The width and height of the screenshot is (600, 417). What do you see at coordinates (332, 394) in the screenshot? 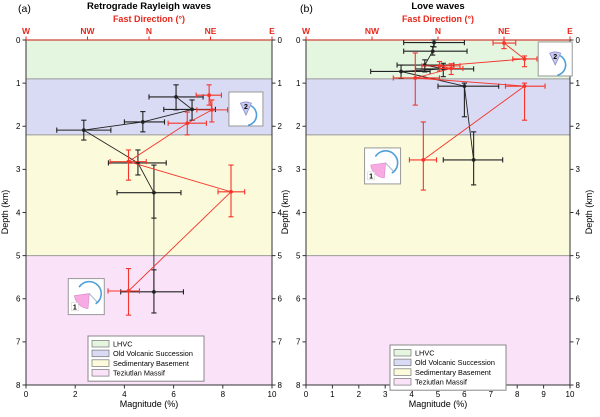
I see `magnitude-tick-label: 1` at bounding box center [332, 394].